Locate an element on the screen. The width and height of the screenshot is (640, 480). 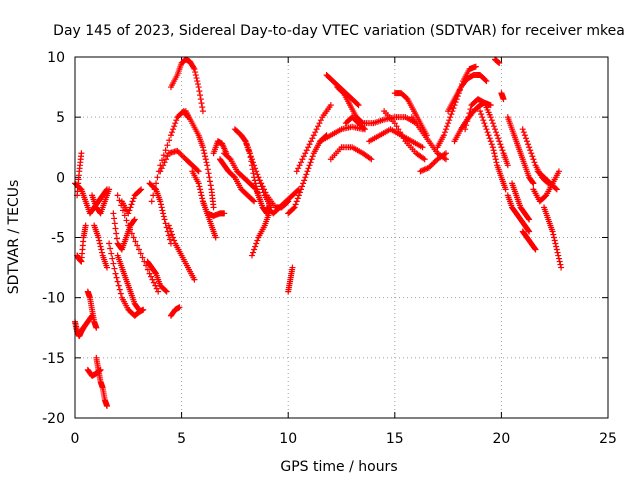
x-tick-label: 5 is located at coordinates (181, 439).